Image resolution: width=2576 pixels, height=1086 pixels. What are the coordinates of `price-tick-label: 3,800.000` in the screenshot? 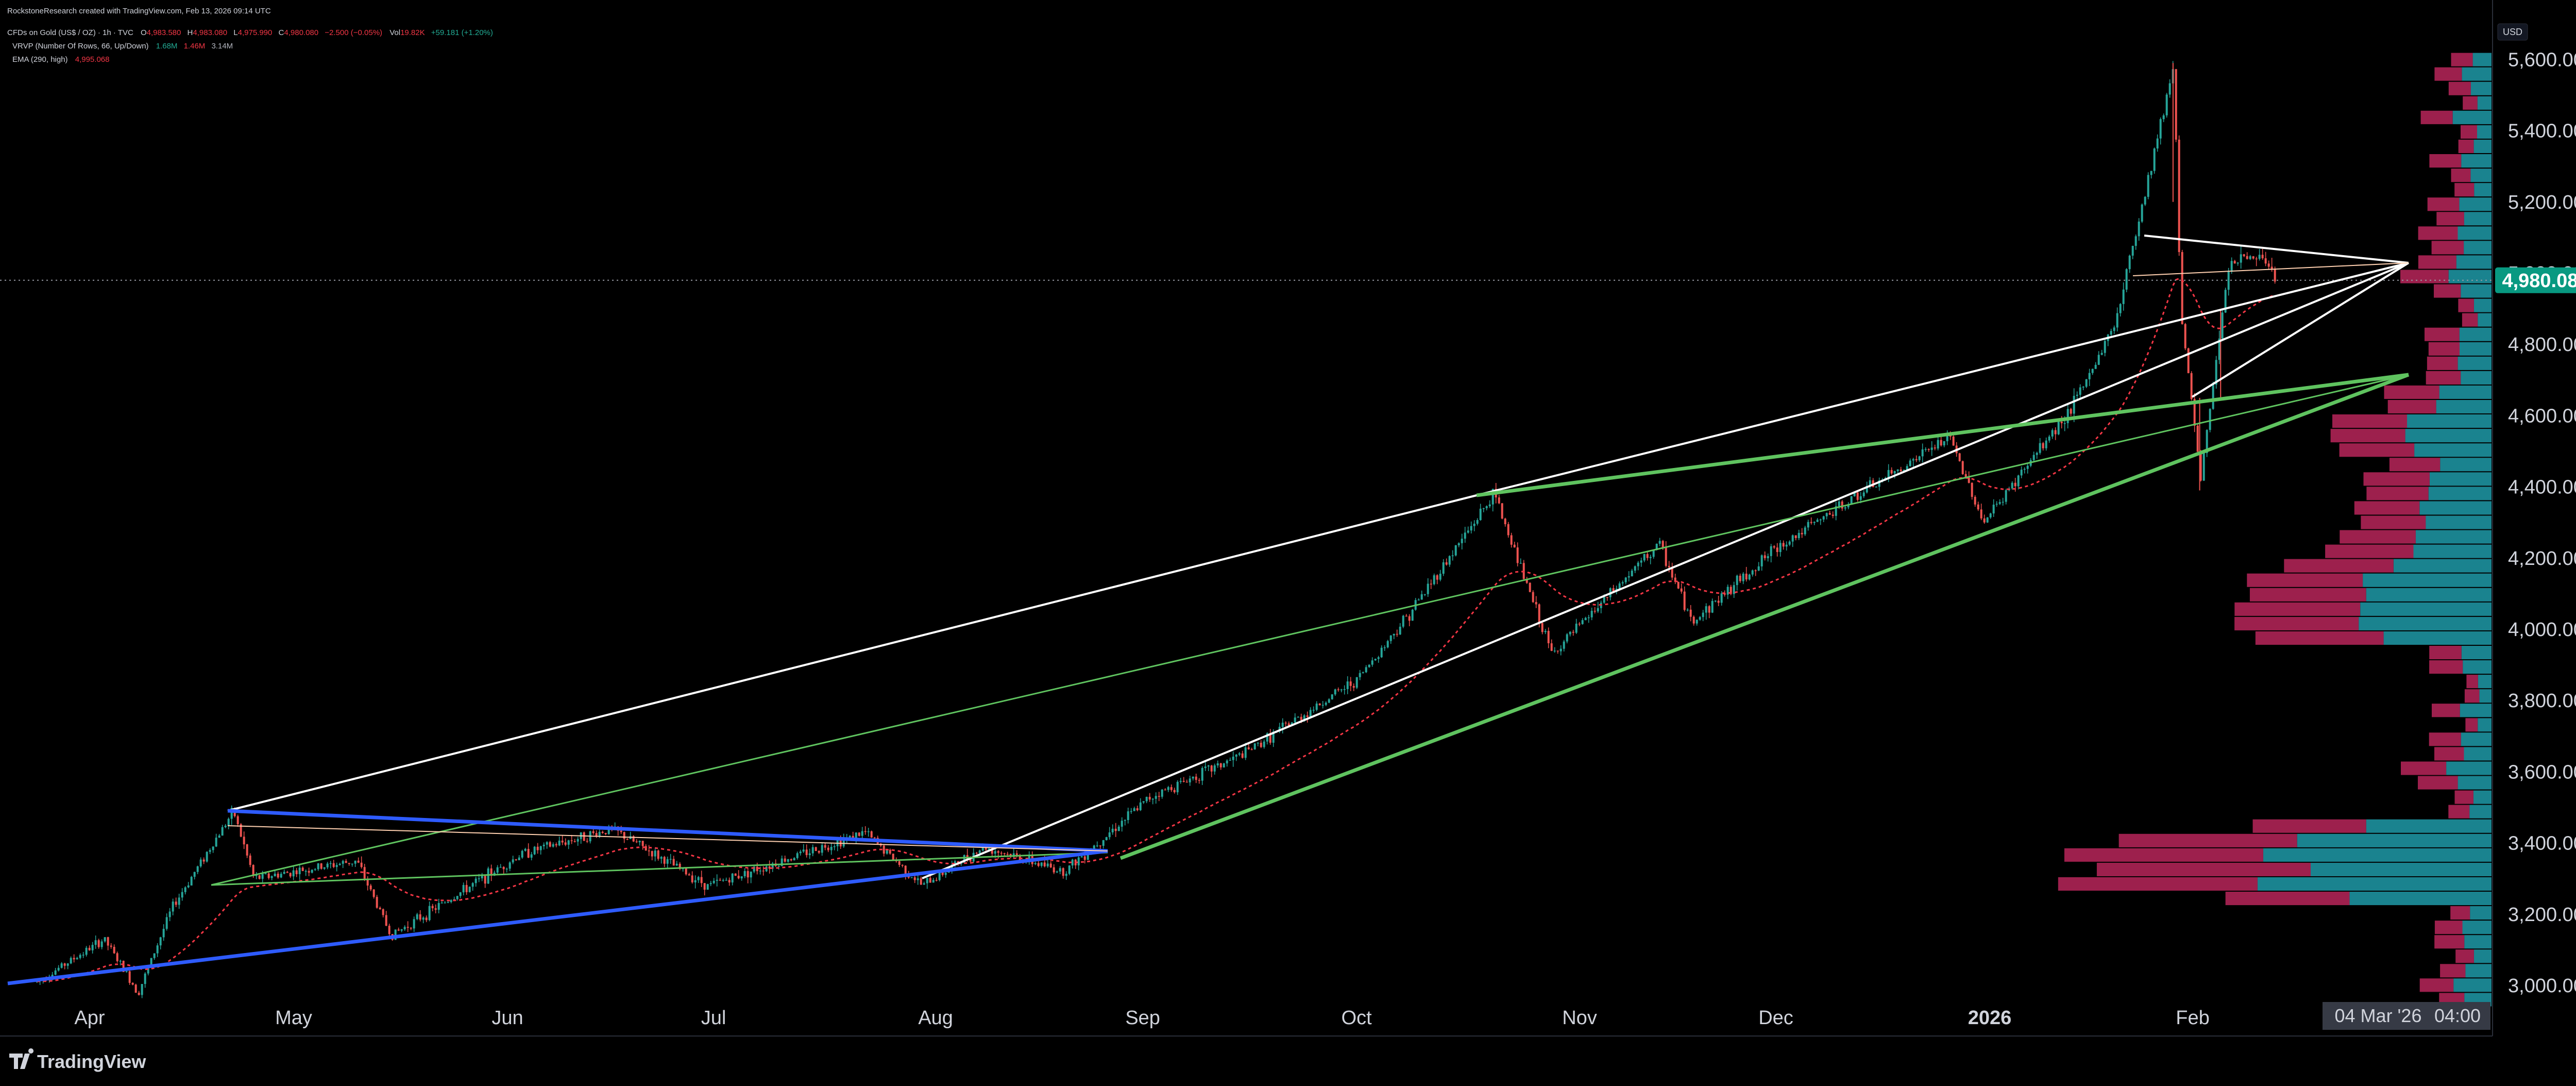 It's located at (2542, 701).